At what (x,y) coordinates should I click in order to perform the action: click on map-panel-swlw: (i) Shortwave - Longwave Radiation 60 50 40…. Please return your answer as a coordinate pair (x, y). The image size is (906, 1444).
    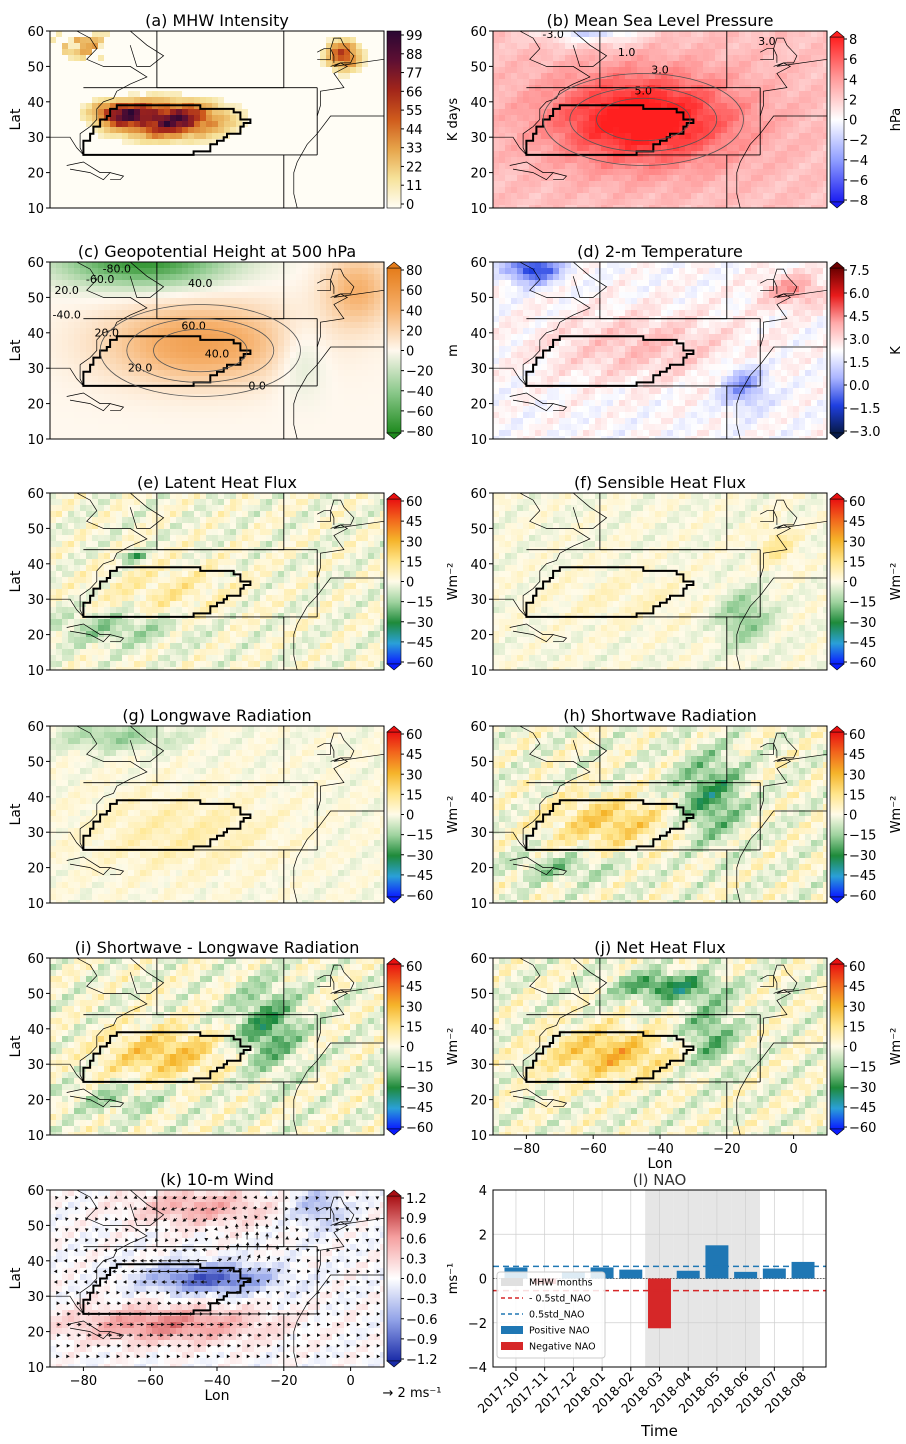
    Looking at the image, I should click on (234, 1041).